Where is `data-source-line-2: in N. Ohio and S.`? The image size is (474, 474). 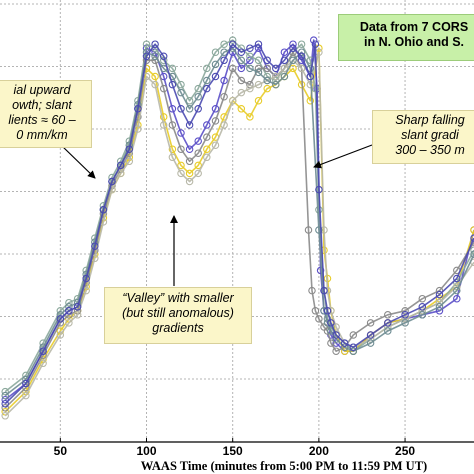 data-source-line-2: in N. Ohio and S. is located at coordinates (414, 42).